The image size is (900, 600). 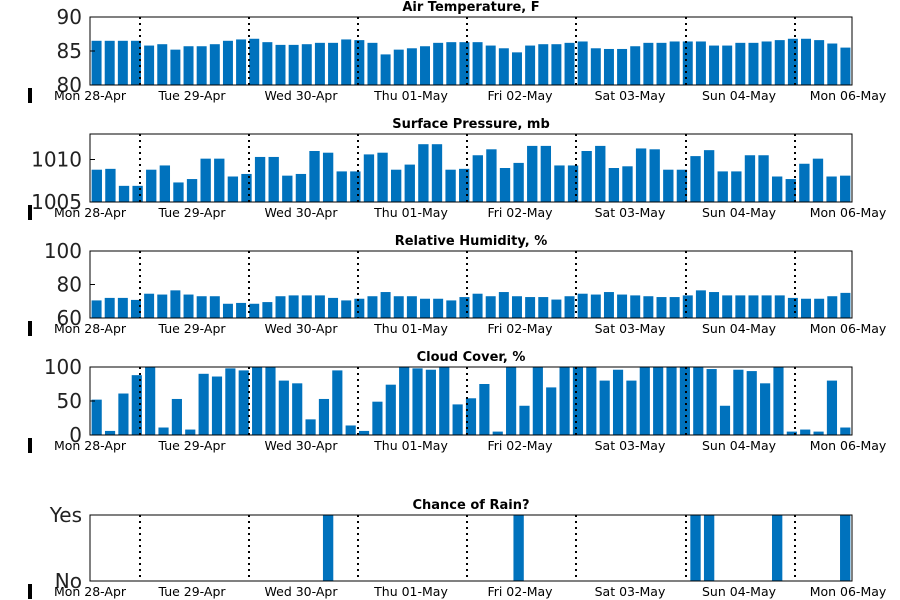 I want to click on y-tick-label: 1005, so click(x=56, y=202).